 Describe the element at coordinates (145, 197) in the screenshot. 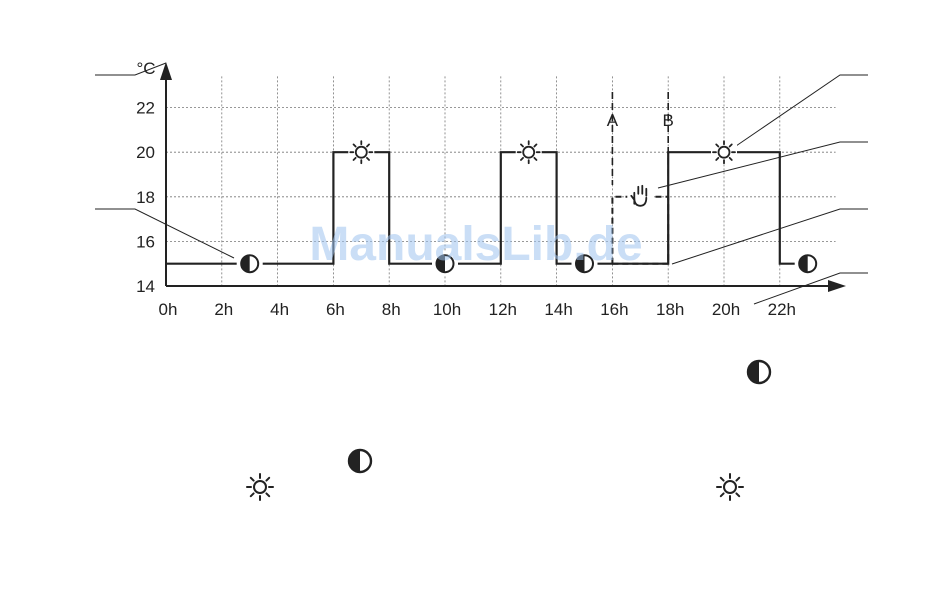

I see `y-tick-label: 18` at that location.